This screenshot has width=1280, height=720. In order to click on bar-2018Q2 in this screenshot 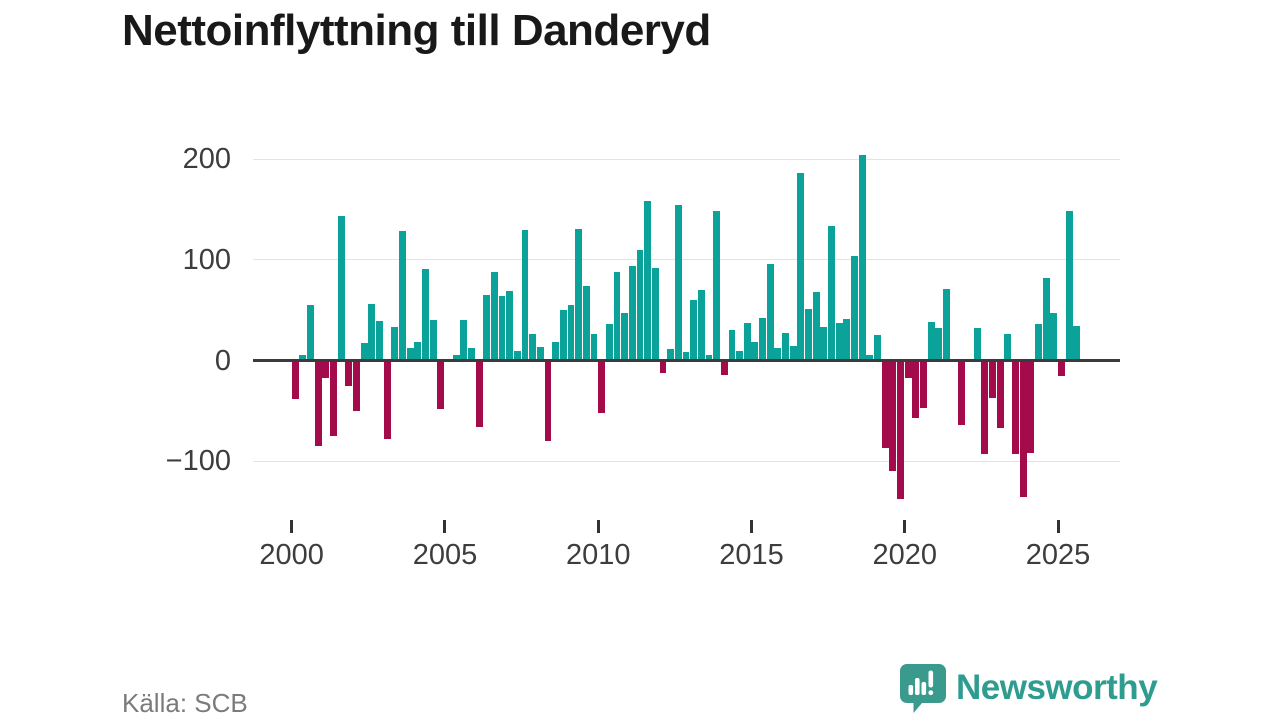, I will do `click(854, 308)`.